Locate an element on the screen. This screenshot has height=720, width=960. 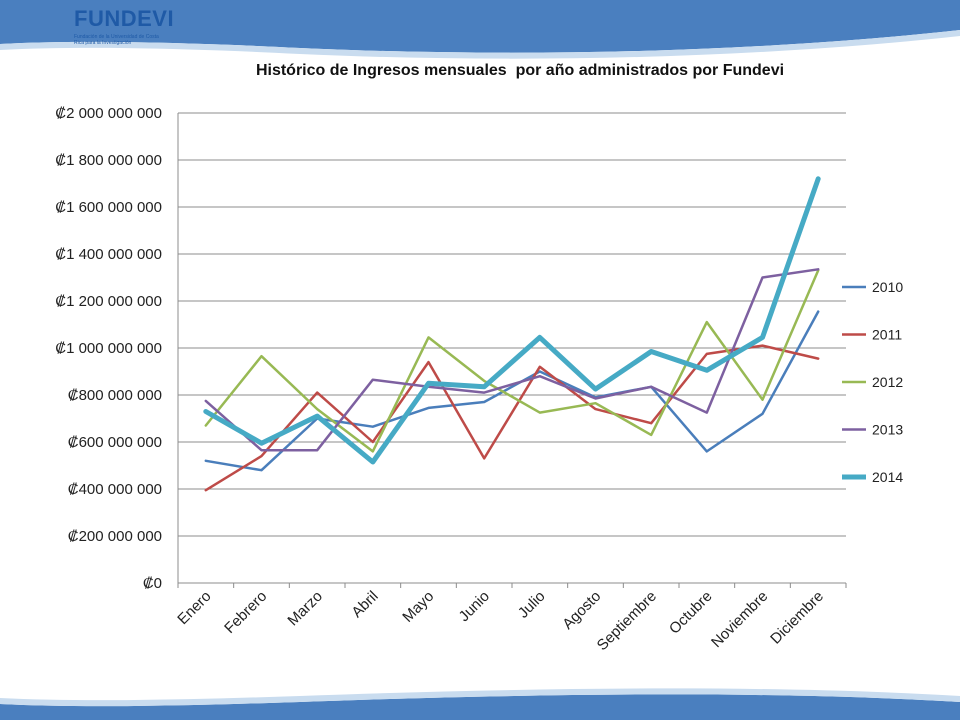
y-tick-label: ₡800 000 000 is located at coordinates (115, 395).